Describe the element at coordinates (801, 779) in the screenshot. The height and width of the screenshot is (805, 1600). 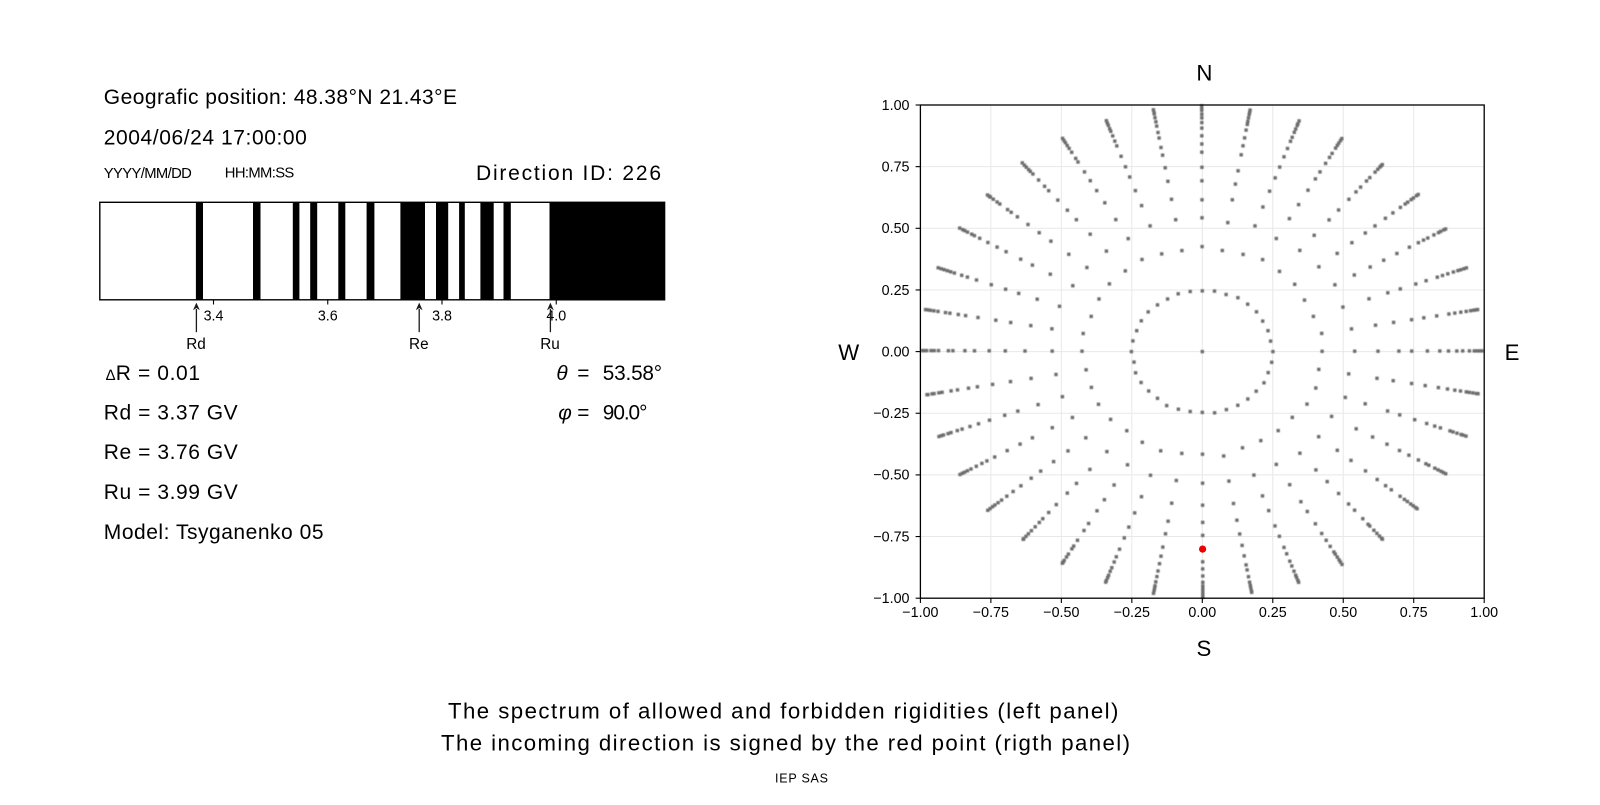
I see `svg-text: IEP SAS` at that location.